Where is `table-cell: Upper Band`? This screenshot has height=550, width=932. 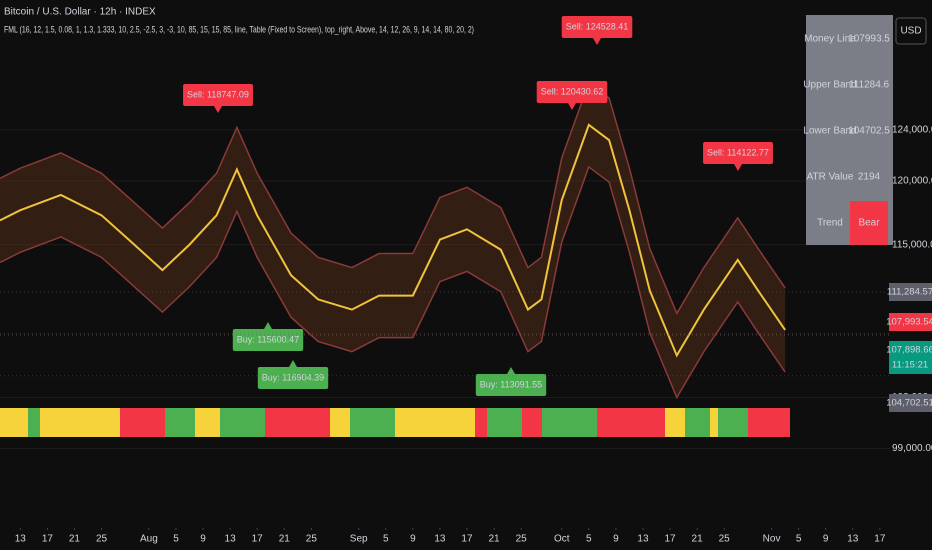
table-cell: Upper Band is located at coordinates (829, 85).